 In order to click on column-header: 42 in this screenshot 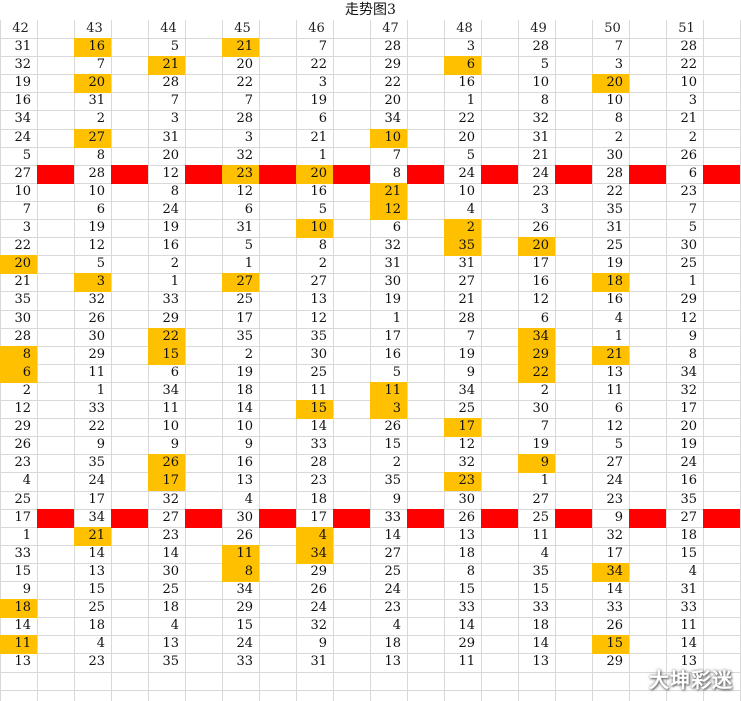, I will do `click(20, 28)`.